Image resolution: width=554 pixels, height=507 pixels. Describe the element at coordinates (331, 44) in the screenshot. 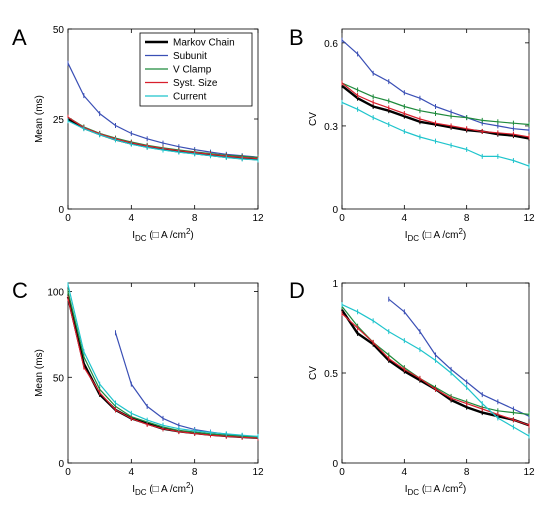

I see `y-tick-label: 0.6` at that location.